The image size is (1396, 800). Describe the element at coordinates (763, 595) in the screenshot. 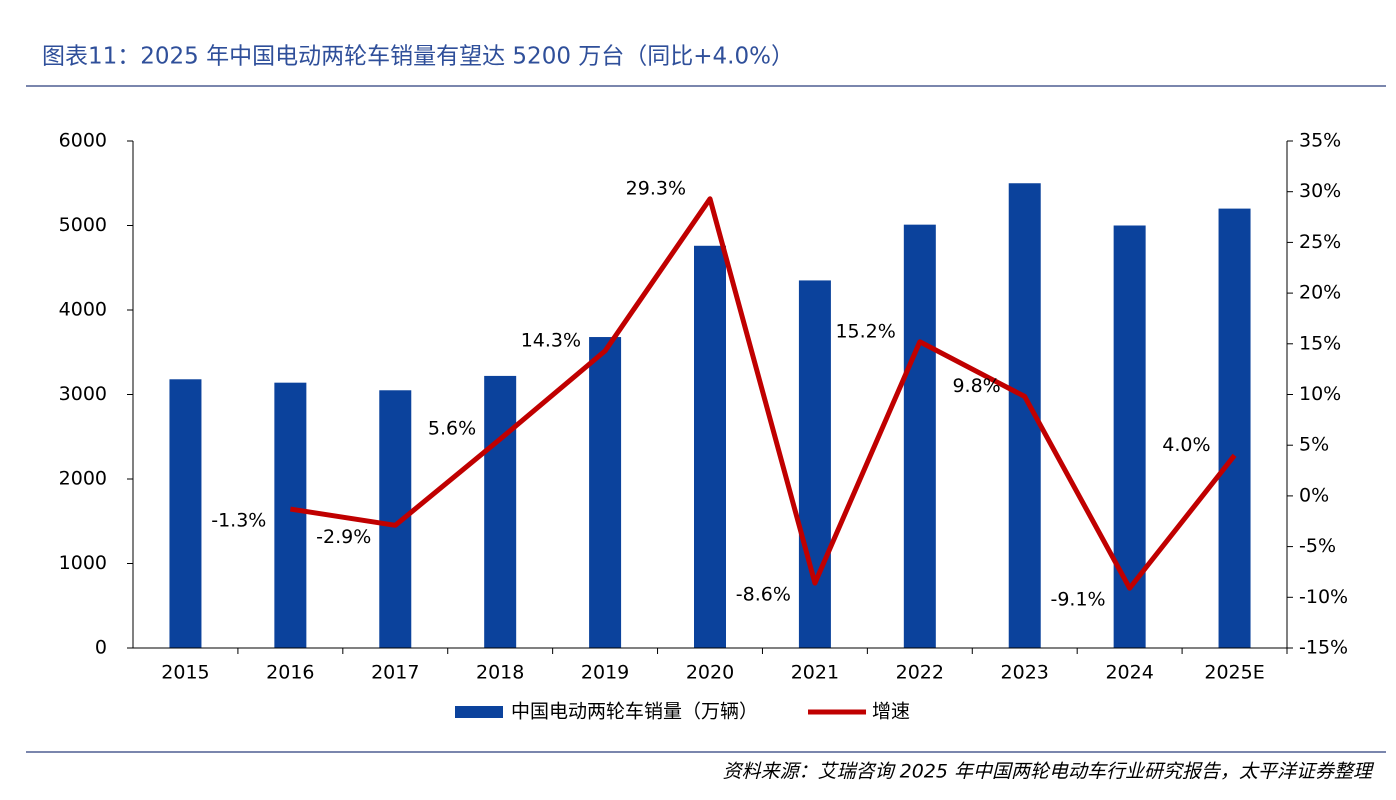

I see `data-label: -8.6%` at that location.